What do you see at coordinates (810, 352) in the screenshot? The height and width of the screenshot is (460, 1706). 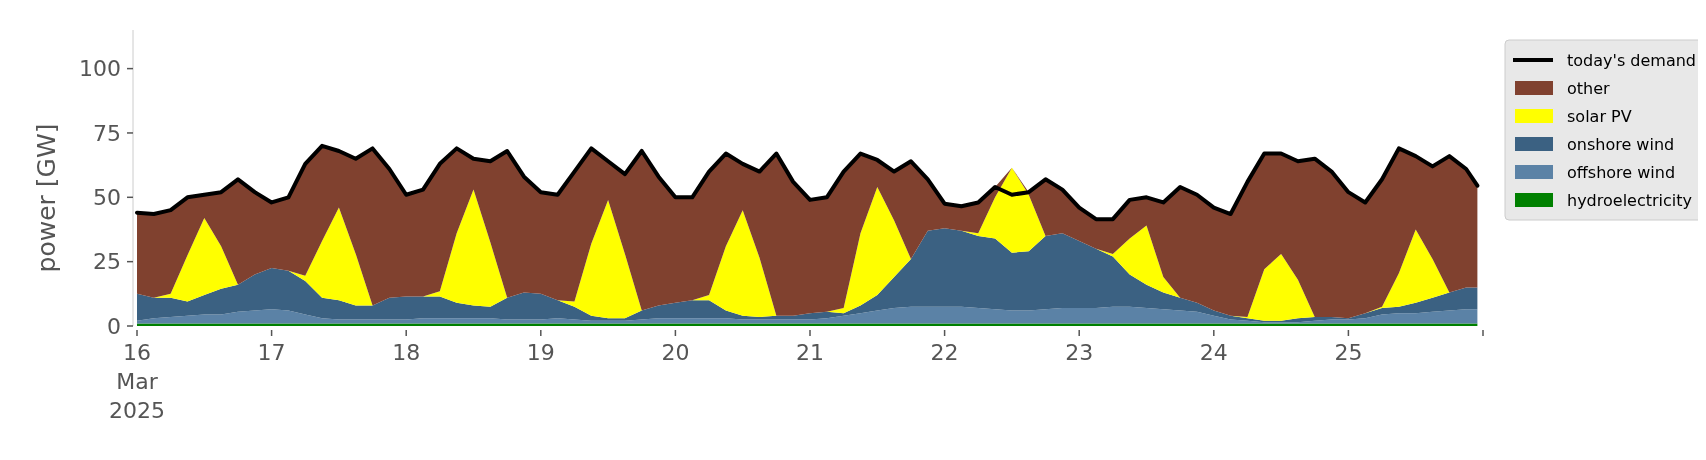 I see `x-tick-label: 21` at bounding box center [810, 352].